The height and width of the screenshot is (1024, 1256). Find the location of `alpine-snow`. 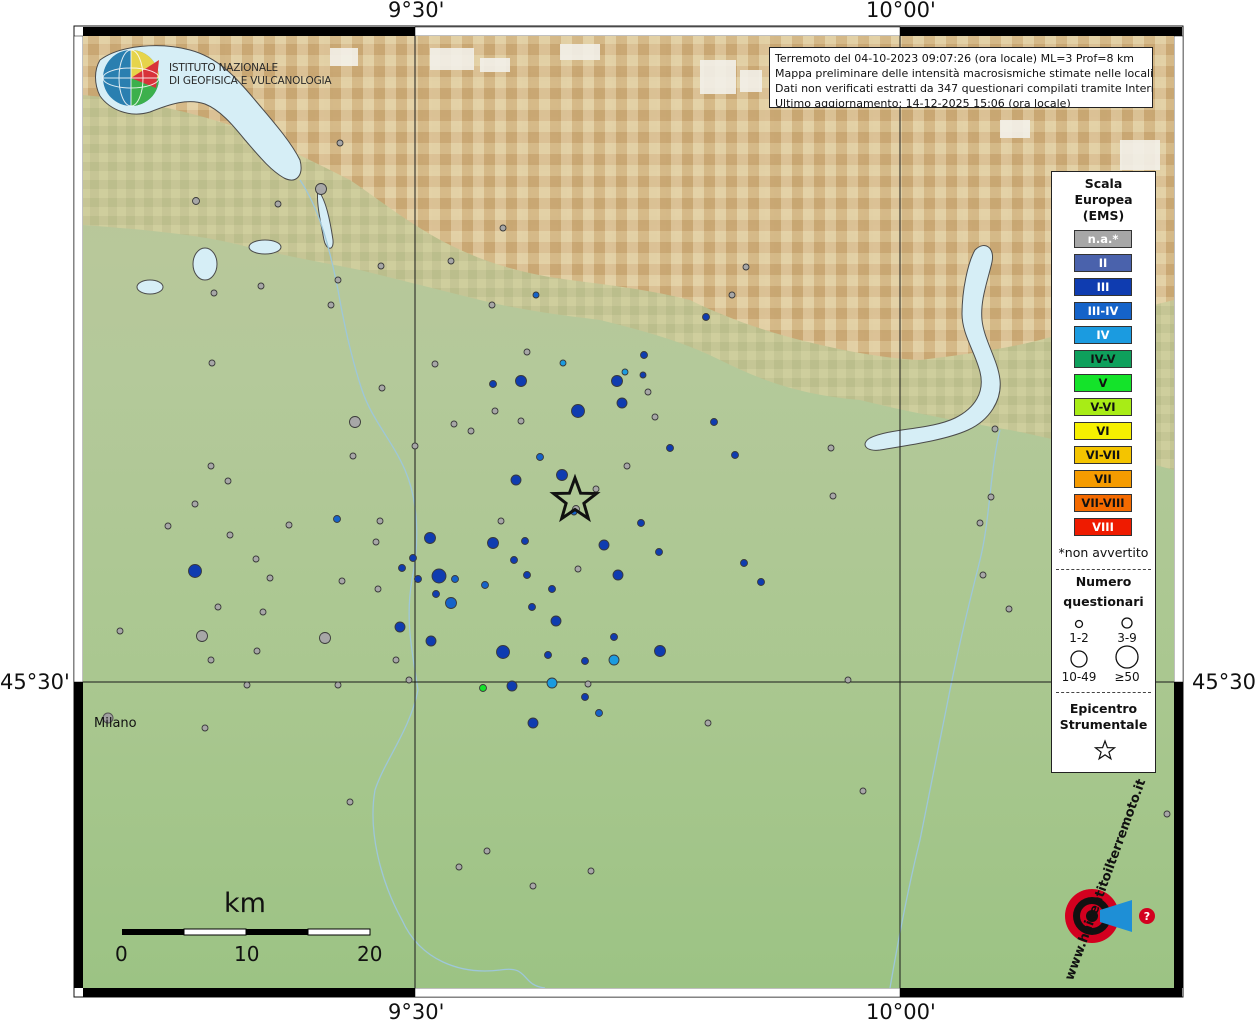

alpine-snow is located at coordinates (745, 107).